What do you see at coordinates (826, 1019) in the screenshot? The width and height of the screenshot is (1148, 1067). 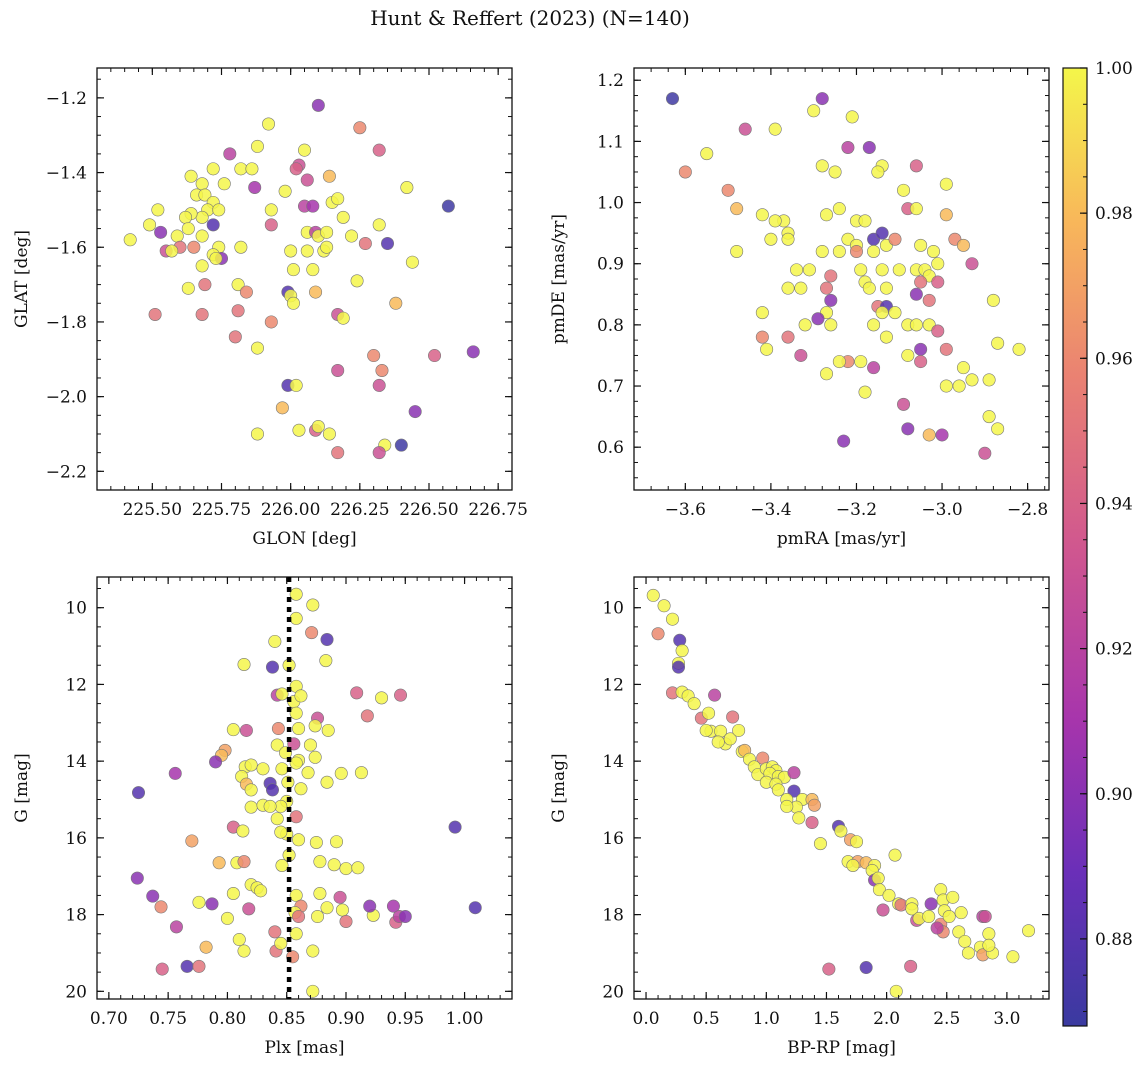 I see `x-tick-label: 1.5` at bounding box center [826, 1019].